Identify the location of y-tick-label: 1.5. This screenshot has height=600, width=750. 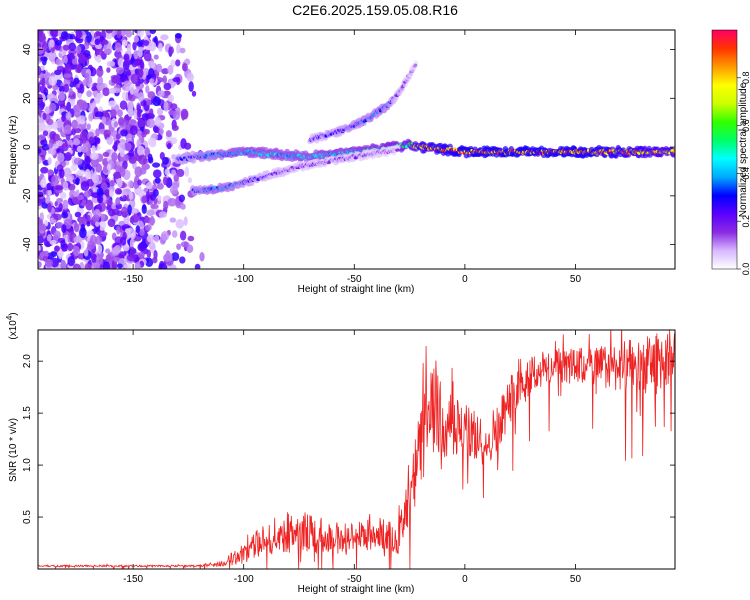
(27, 413).